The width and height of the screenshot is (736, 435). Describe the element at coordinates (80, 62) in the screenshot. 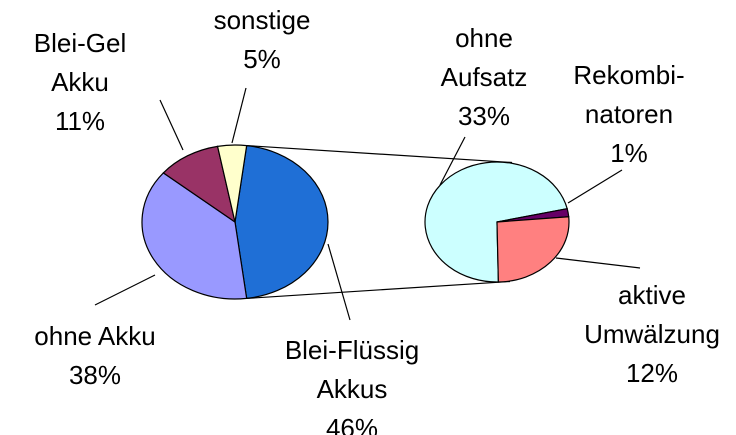

I see `category-label: Blei-Gel Akku` at that location.